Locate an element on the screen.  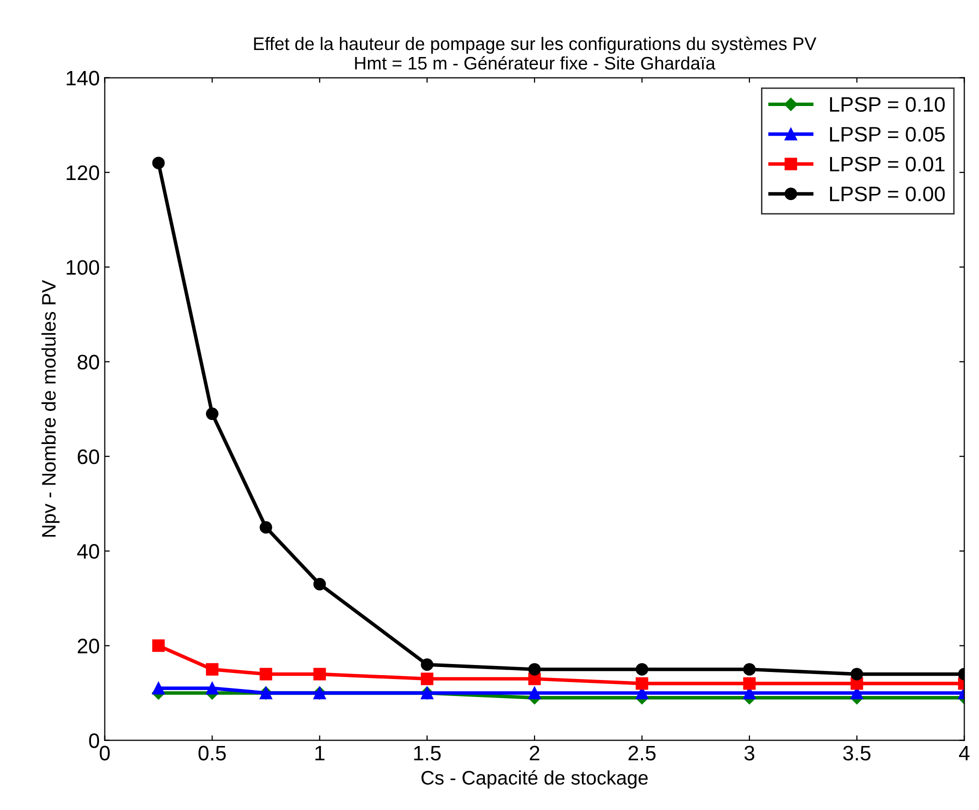
legend-label: LPSP = 0.01 is located at coordinates (887, 164).